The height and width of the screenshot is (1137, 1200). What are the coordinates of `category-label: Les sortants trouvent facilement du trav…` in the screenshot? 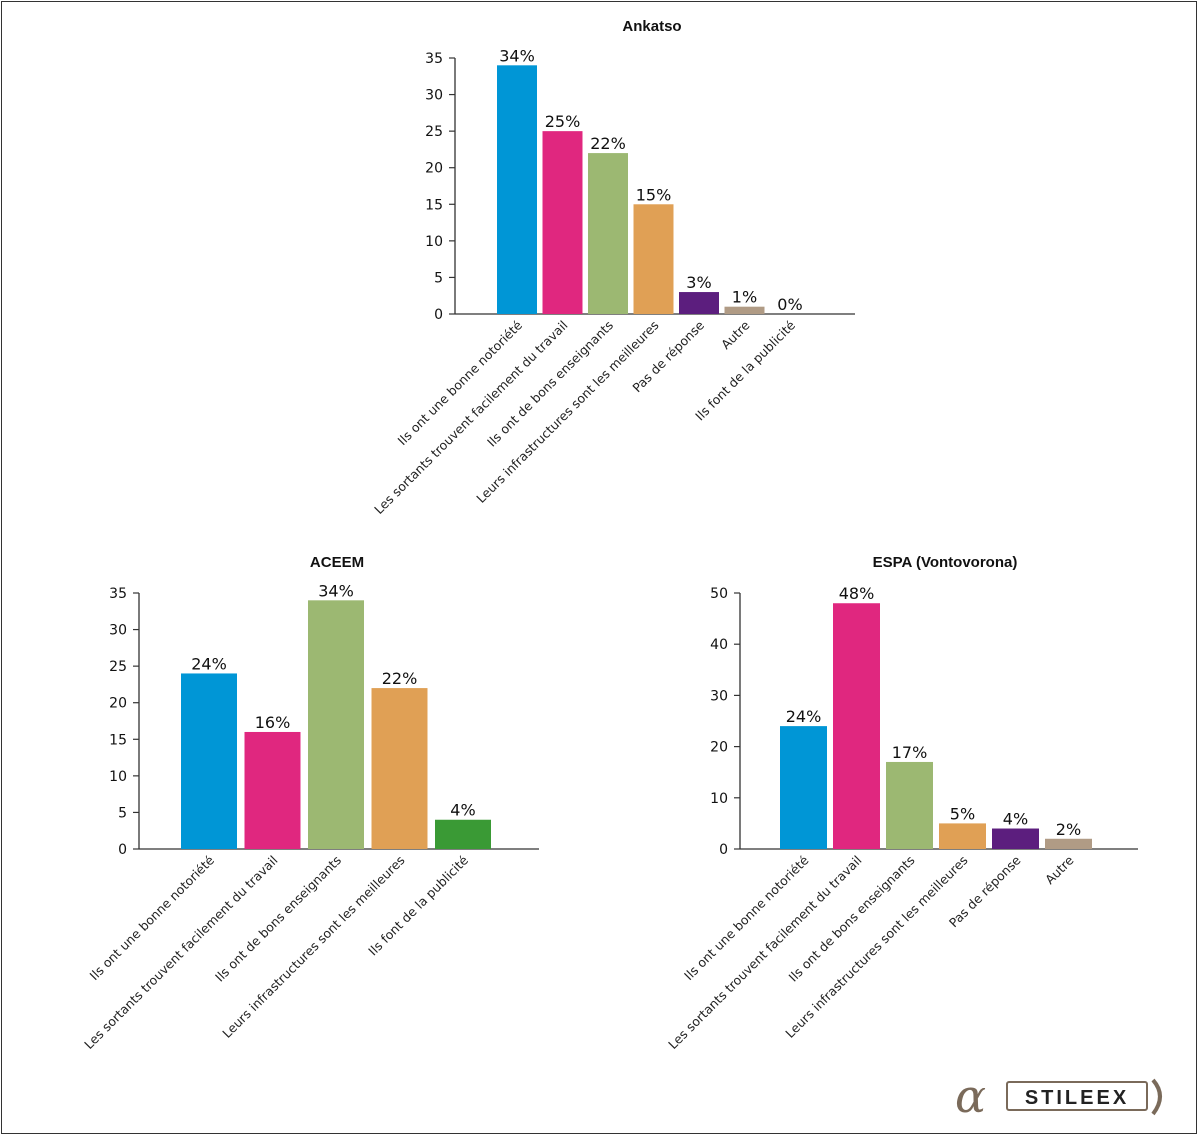 It's located at (764, 952).